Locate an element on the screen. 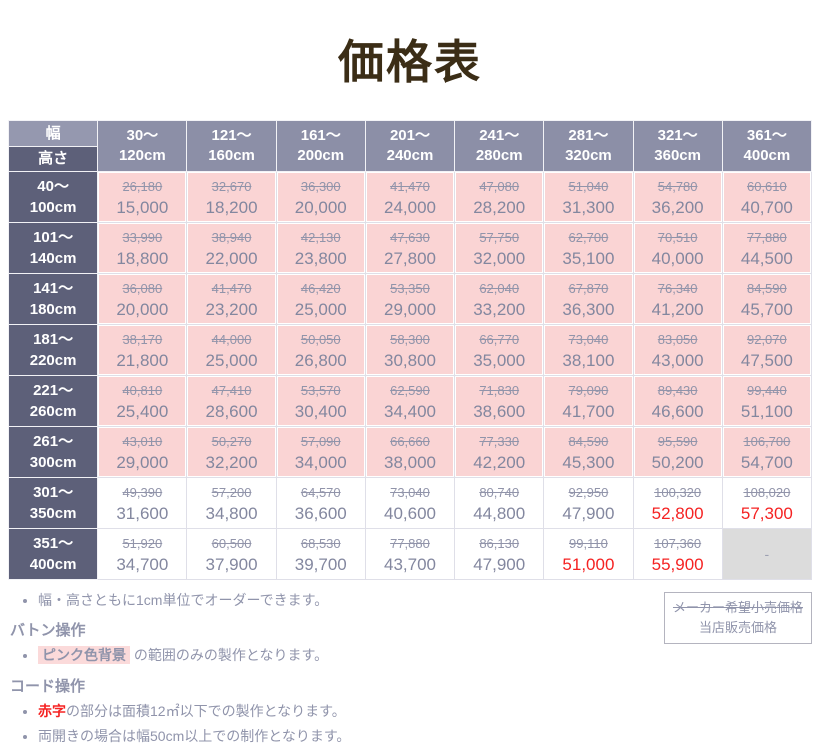  col-header-line: 281〜 is located at coordinates (588, 135).